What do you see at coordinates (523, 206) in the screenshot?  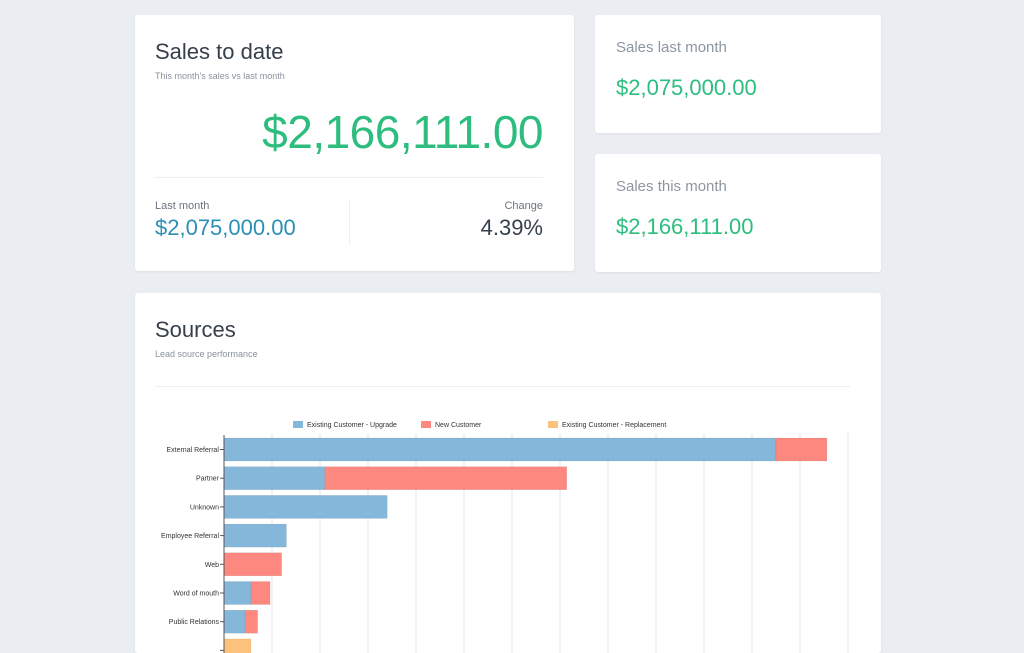 I see `change-label: Change` at bounding box center [523, 206].